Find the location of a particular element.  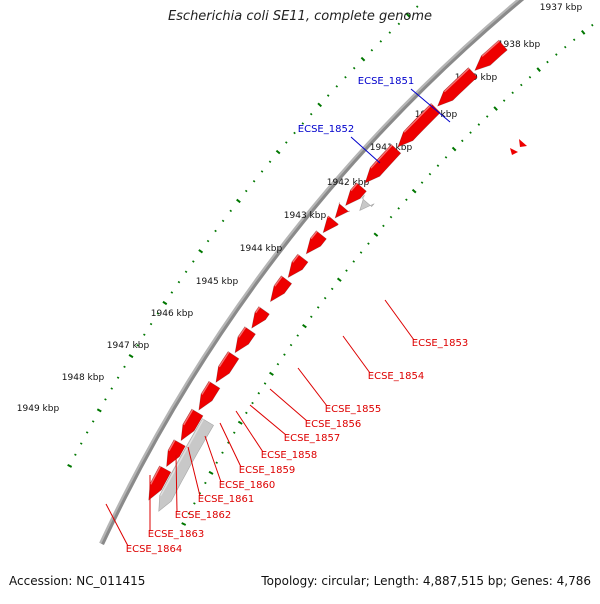

accession-label: Accession: NC_011415 is located at coordinates (77, 581).